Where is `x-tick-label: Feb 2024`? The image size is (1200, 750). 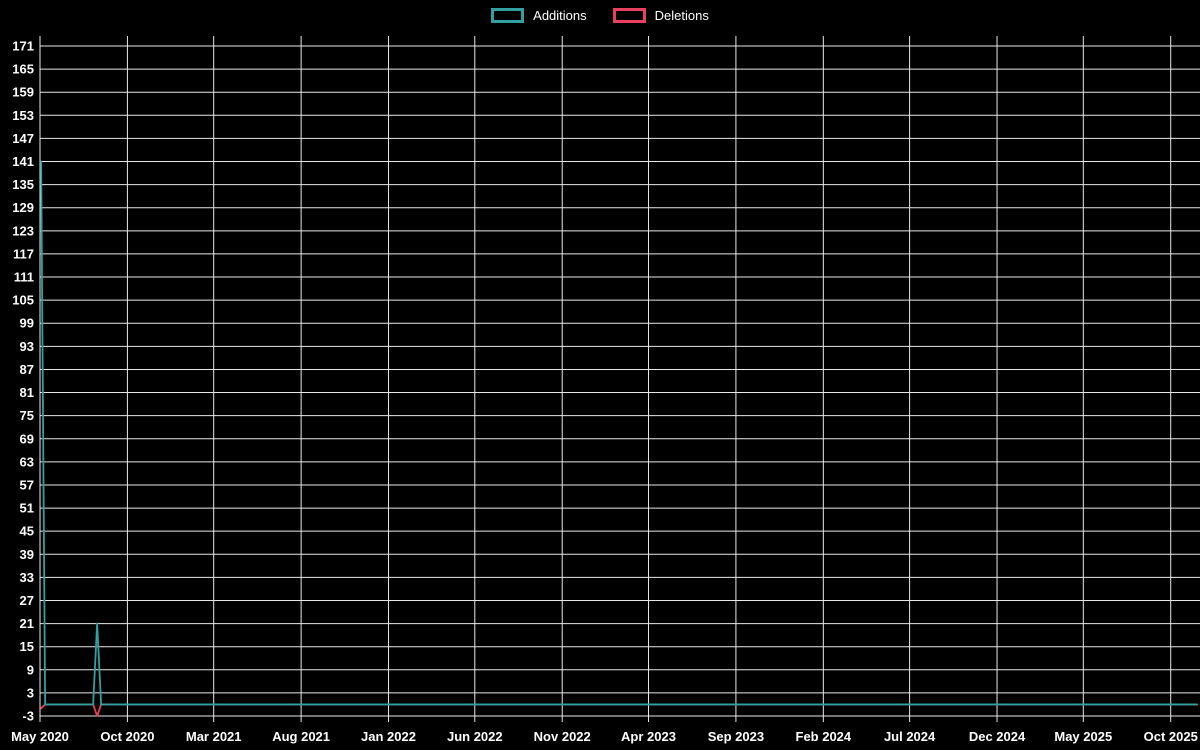 x-tick-label: Feb 2024 is located at coordinates (824, 736).